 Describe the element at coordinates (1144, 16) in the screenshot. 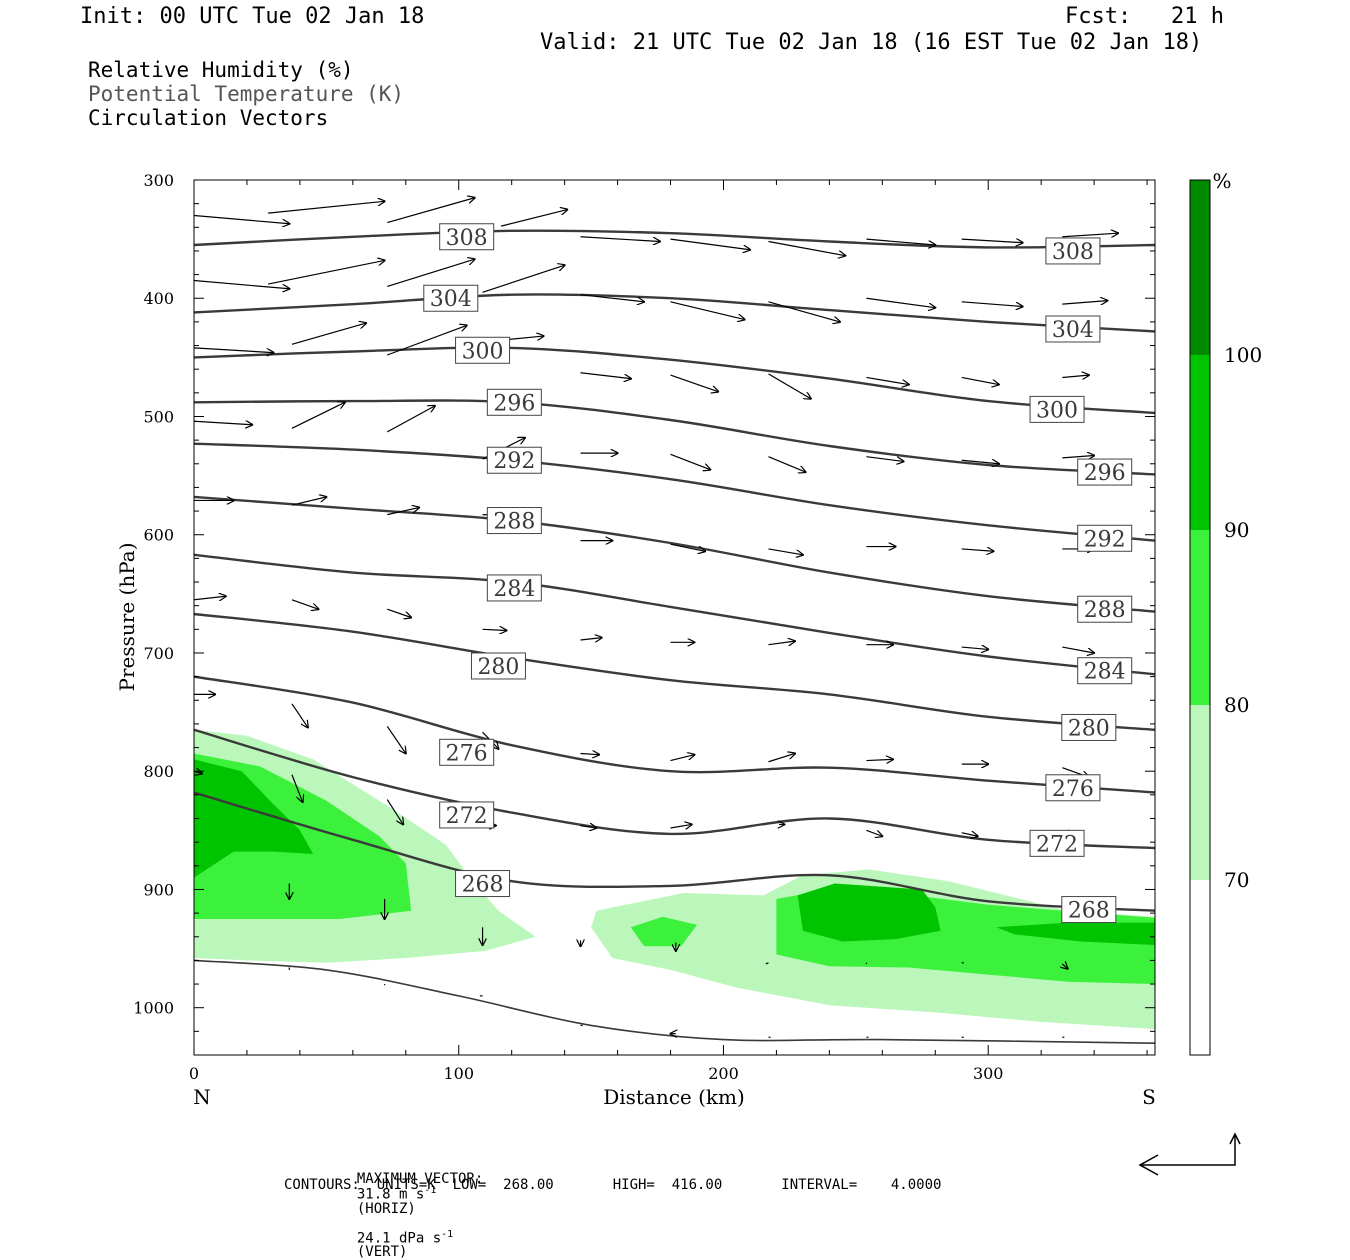

I see `forecast-hour: Fcst: 21 h` at that location.